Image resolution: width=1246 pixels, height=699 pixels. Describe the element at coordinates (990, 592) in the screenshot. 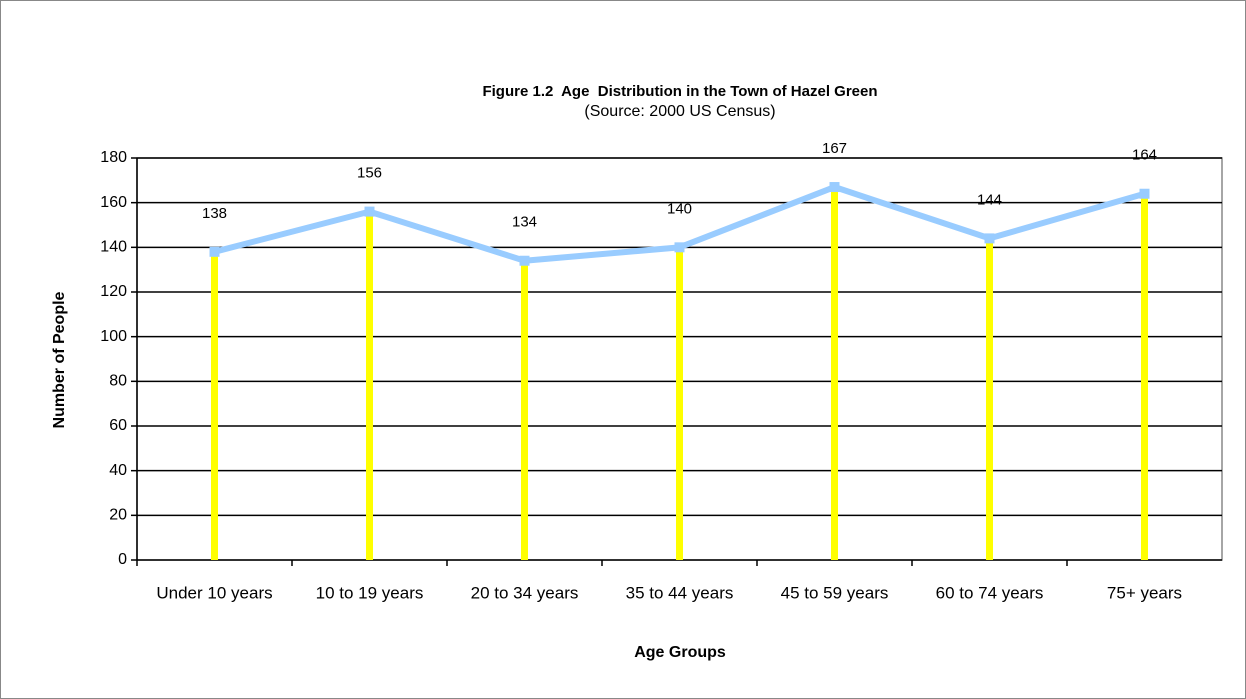

I see `x-tick-label: 60 to 74 years` at that location.